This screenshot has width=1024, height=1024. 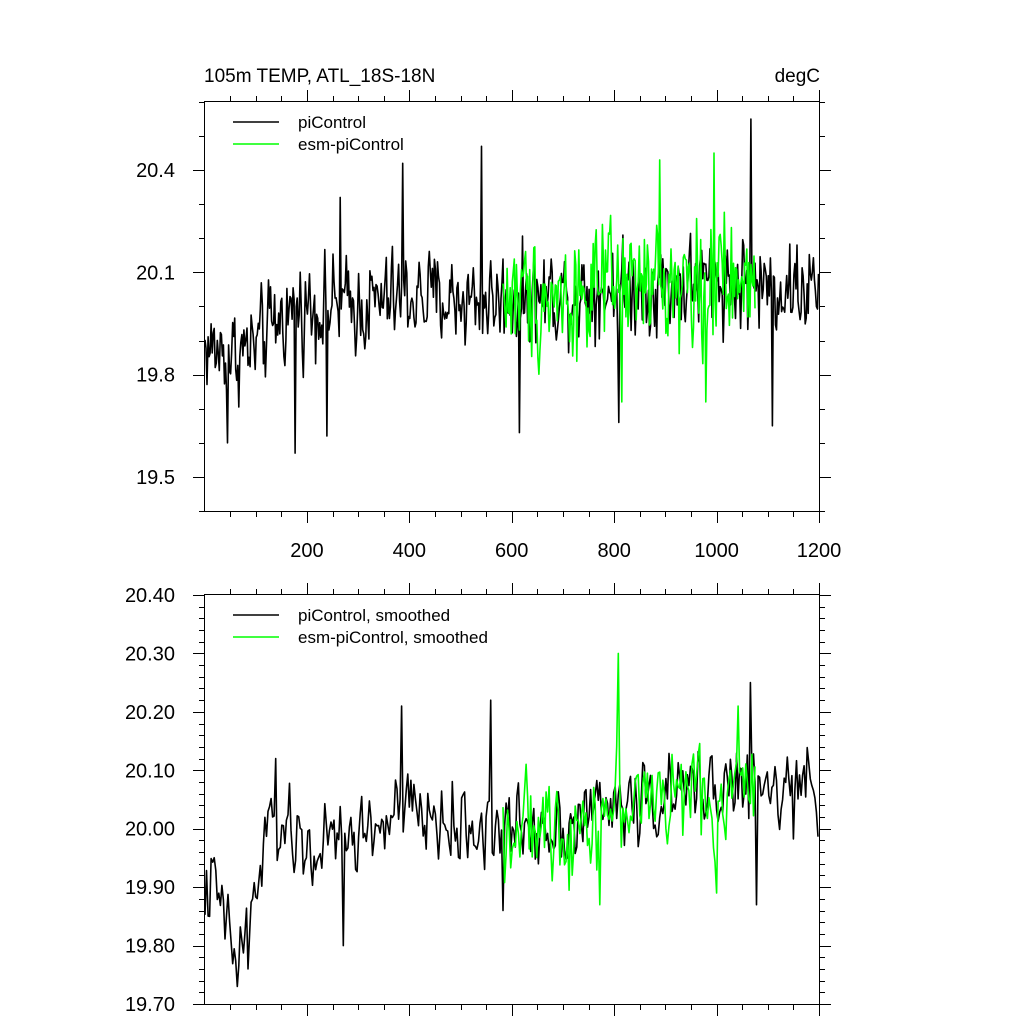 What do you see at coordinates (318, 133) in the screenshot?
I see `top-panel-legend: piControl esm-piControl` at bounding box center [318, 133].